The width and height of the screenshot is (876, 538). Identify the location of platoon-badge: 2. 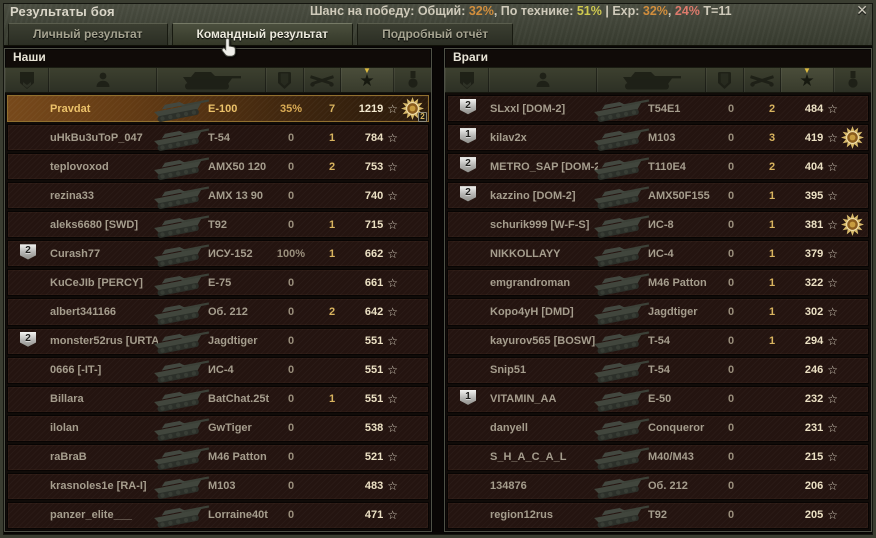
(468, 194).